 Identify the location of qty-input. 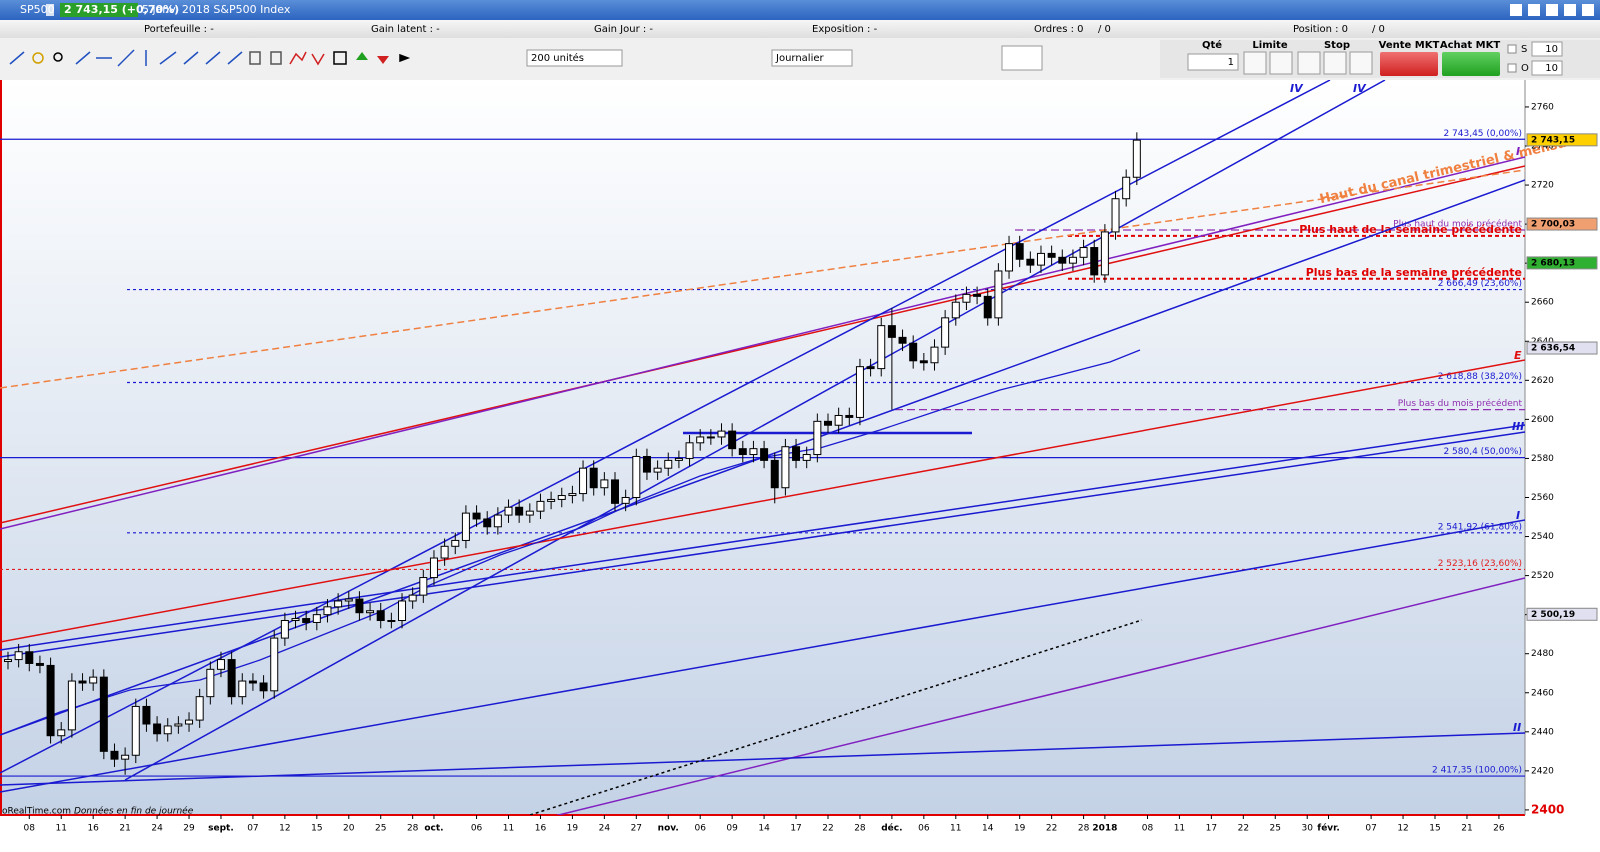
(1213, 62).